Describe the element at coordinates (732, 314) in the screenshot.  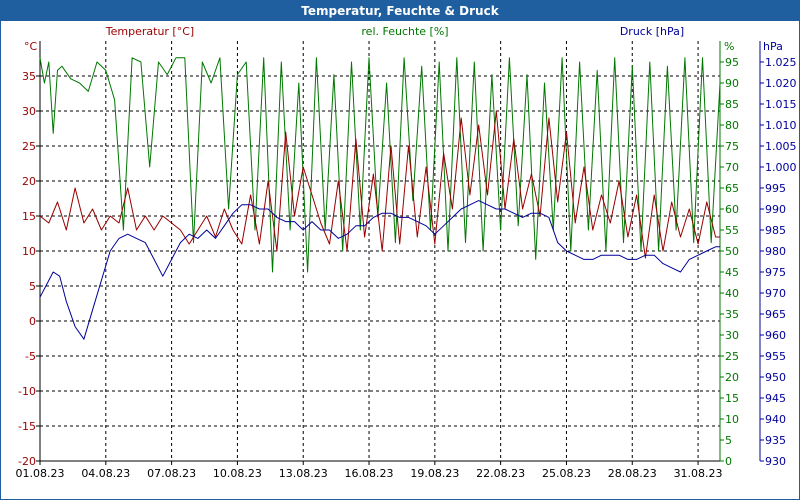
I see `humidity-tick-label: 35` at that location.